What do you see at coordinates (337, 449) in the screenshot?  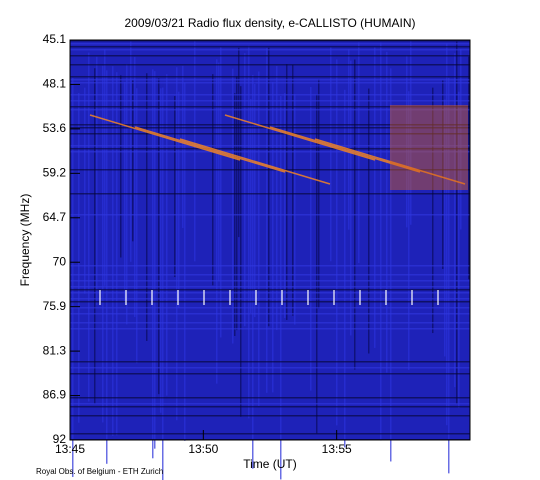 I see `x-tick-label: 13:55` at bounding box center [337, 449].